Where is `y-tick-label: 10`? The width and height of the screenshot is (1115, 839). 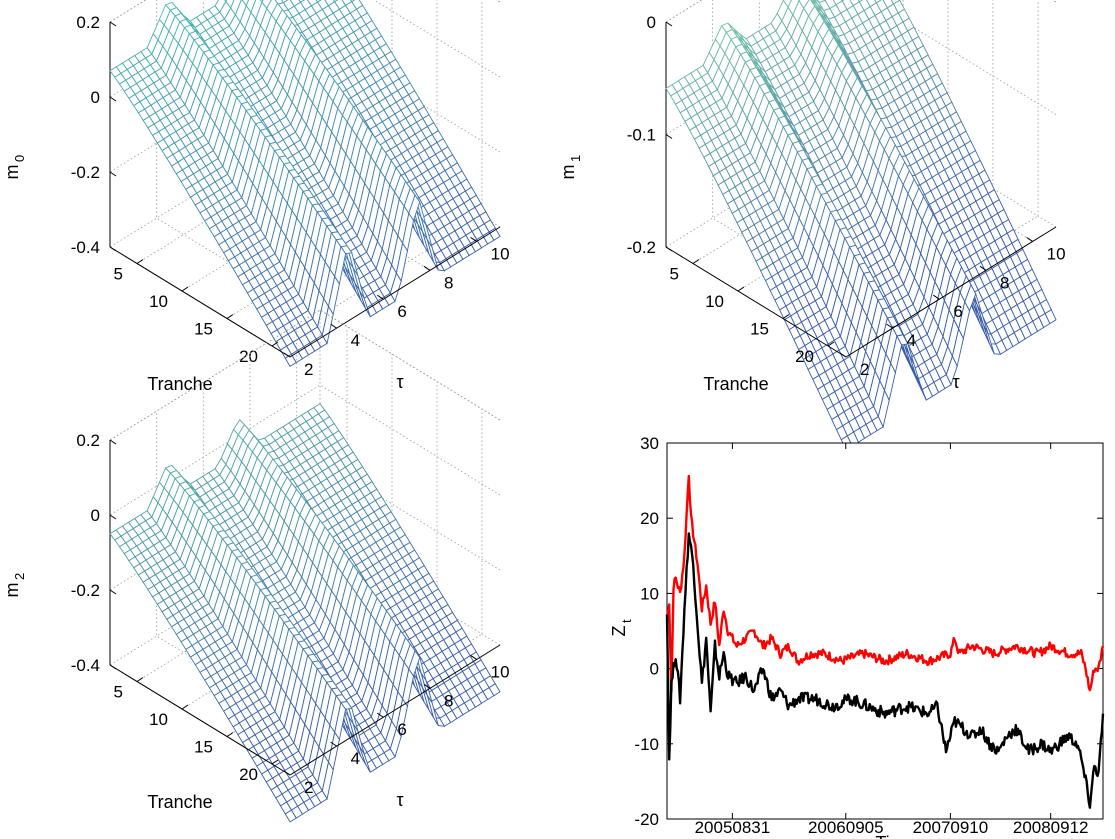 y-tick-label: 10 is located at coordinates (649, 593).